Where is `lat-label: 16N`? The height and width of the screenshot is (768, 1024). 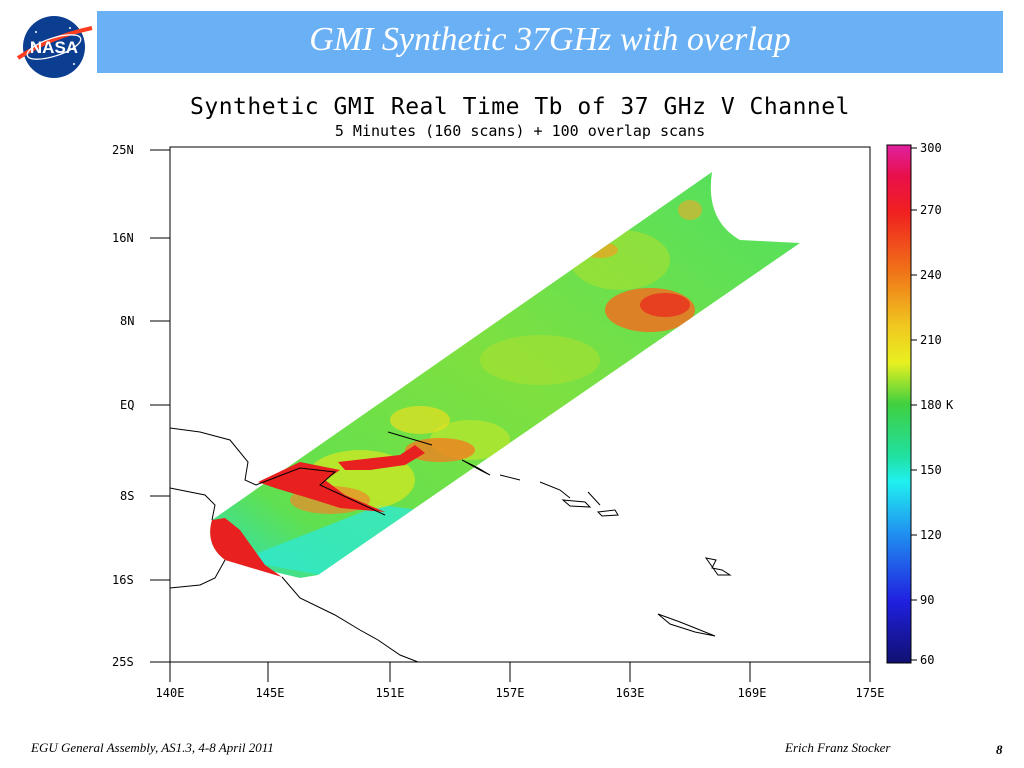
lat-label: 16N is located at coordinates (123, 238).